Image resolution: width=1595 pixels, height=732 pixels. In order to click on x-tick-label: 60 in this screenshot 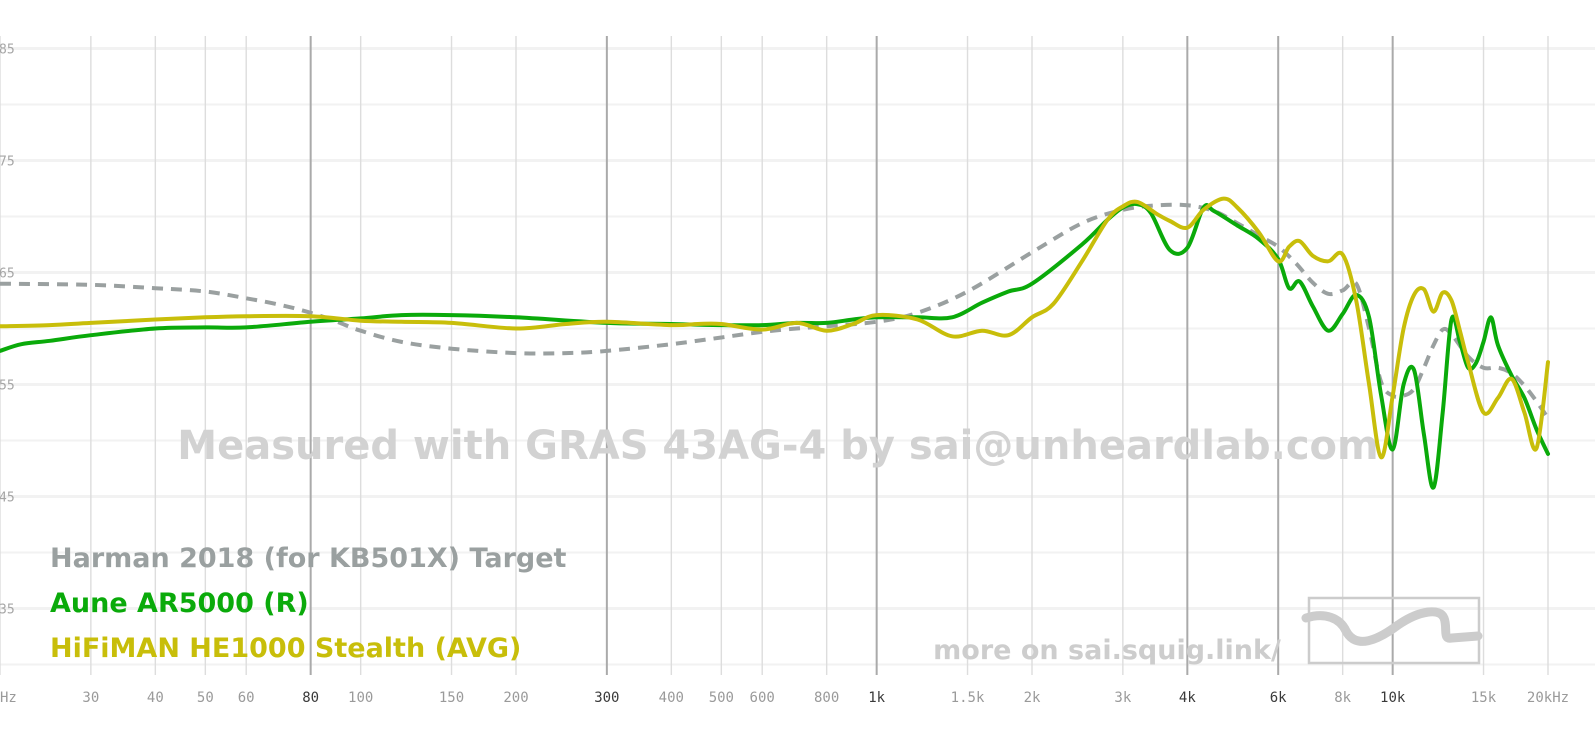, I will do `click(246, 698)`.